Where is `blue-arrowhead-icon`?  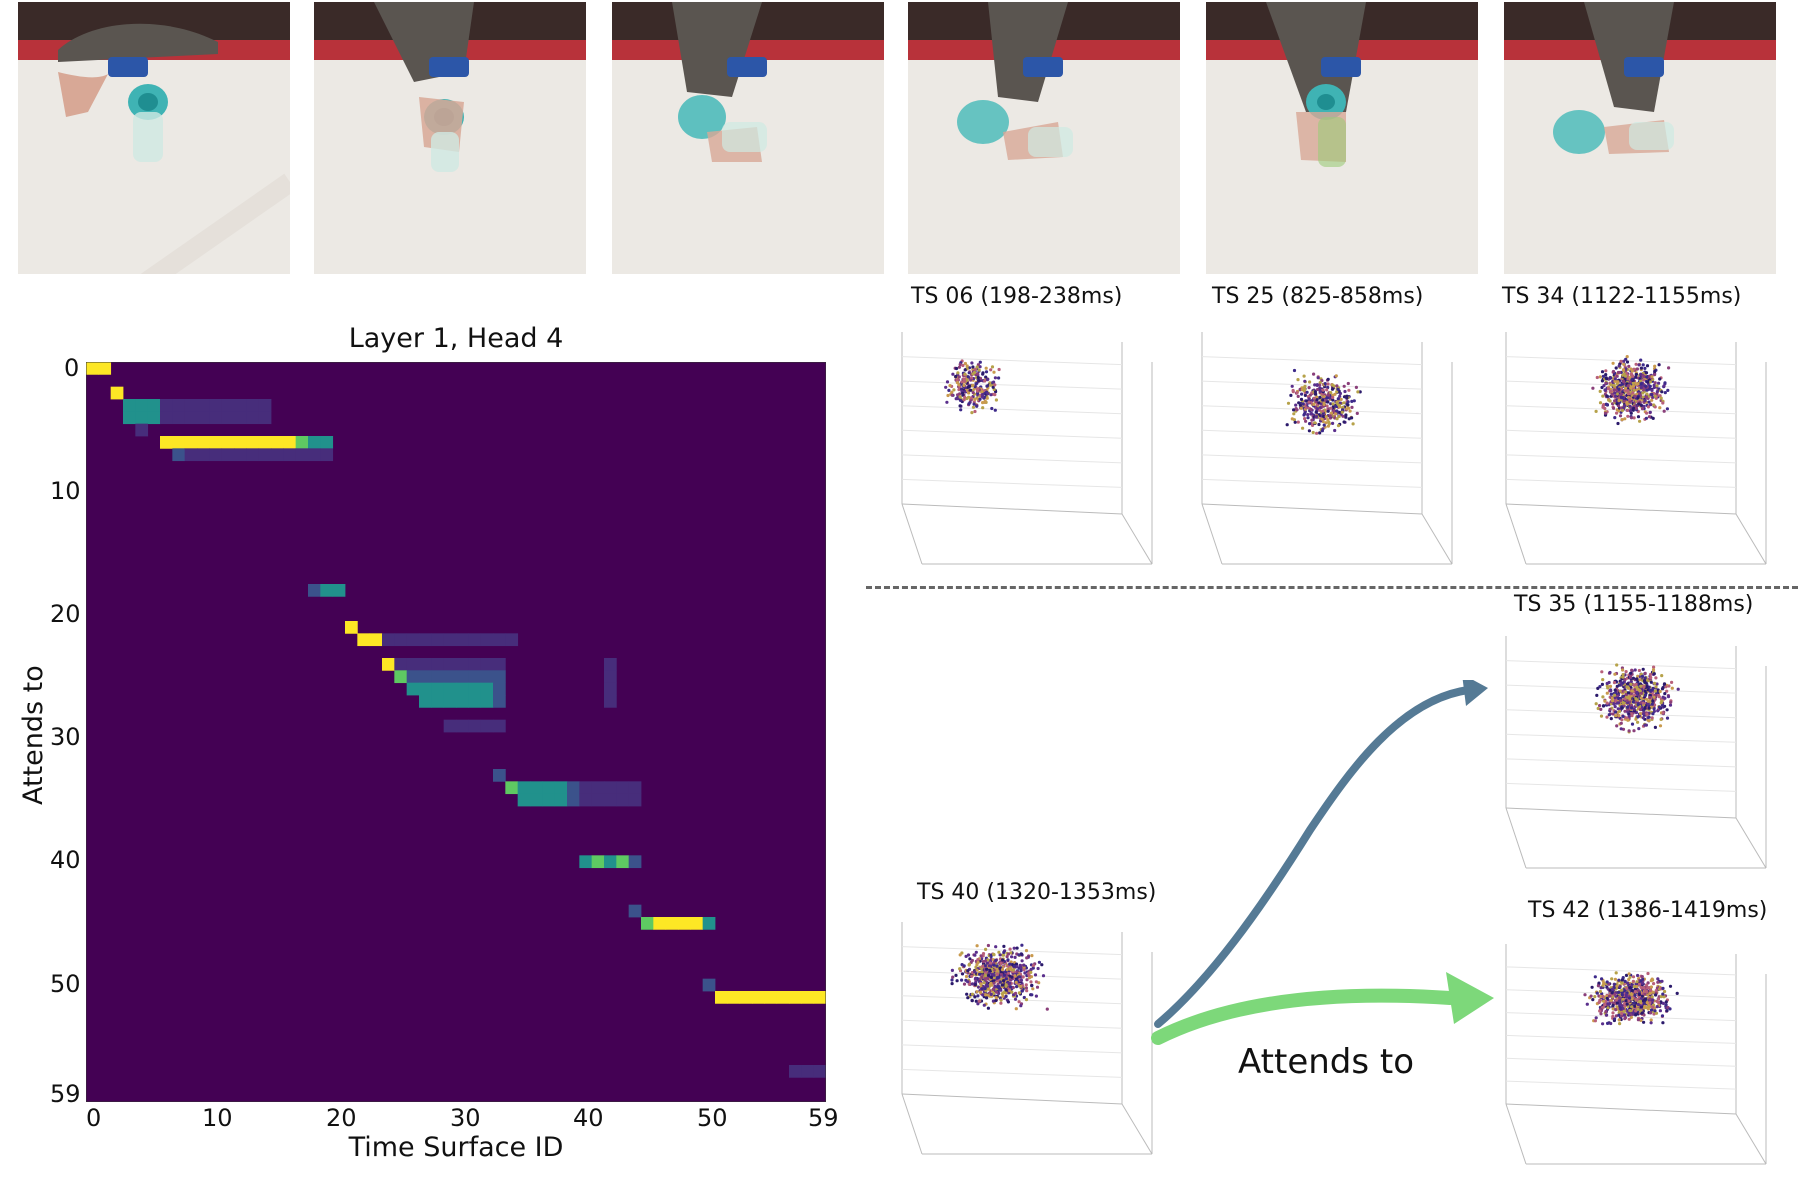
blue-arrowhead-icon is located at coordinates (1475, 693).